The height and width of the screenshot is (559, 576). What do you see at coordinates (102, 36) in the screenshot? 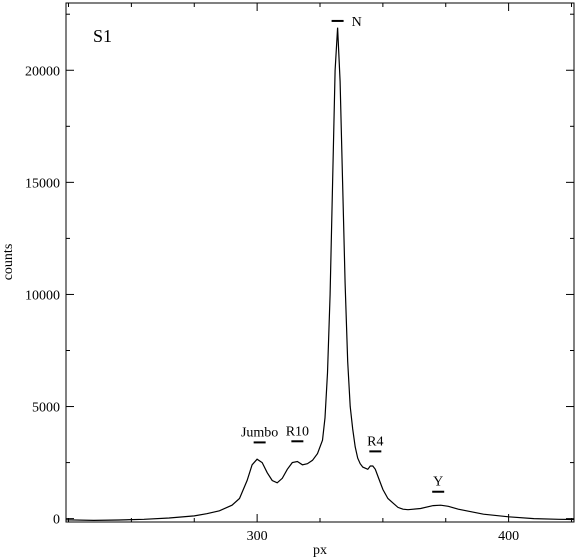
I see `panel-label: S1` at bounding box center [102, 36].